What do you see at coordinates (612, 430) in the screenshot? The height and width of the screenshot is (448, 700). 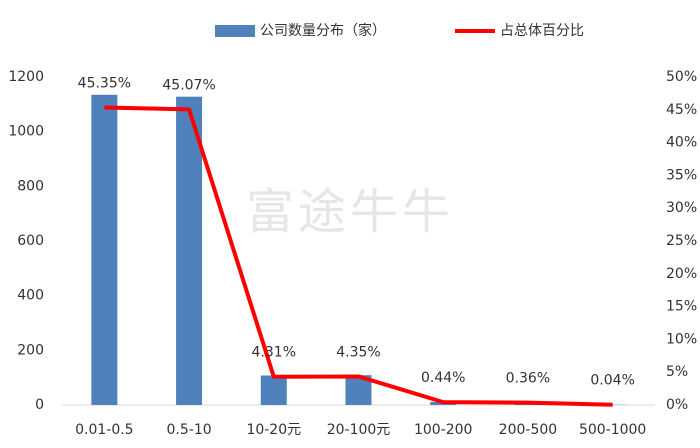 I see `x-tick-label: 500-1000` at bounding box center [612, 430].